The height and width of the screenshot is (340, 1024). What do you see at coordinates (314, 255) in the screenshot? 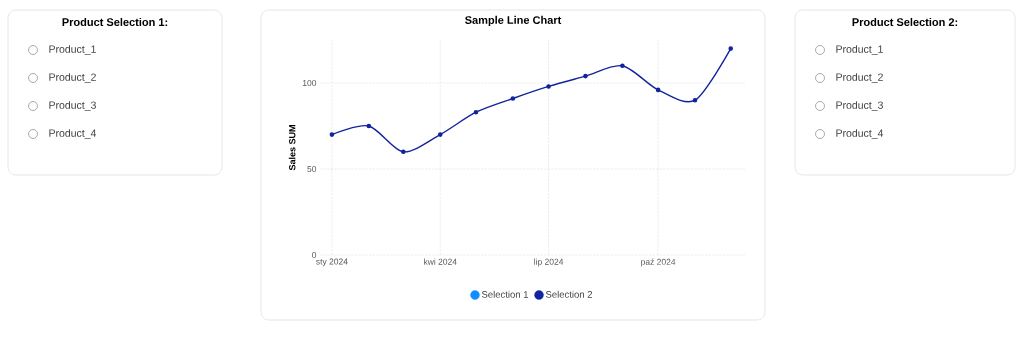
I see `y-tick-label: 0` at bounding box center [314, 255].